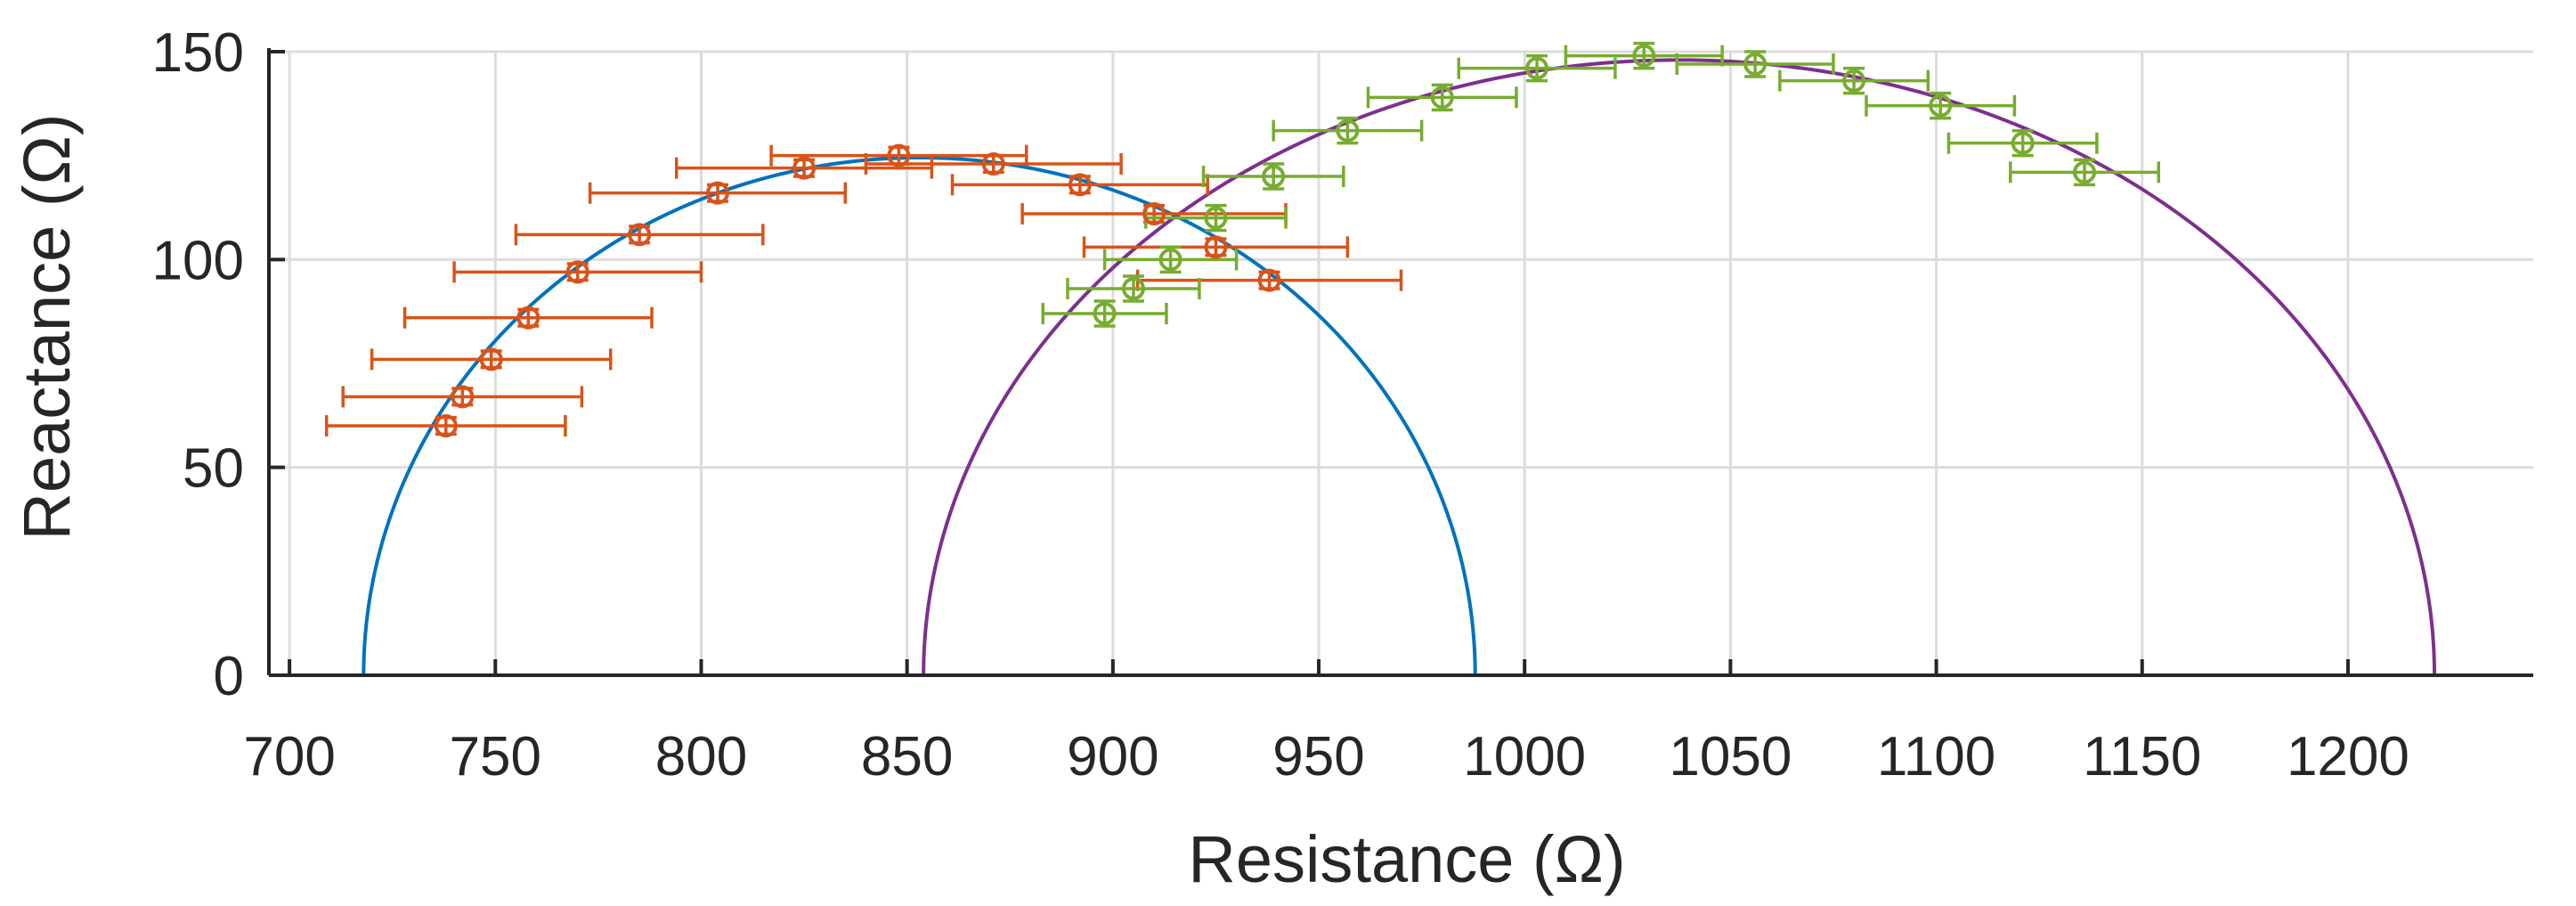 The image size is (2576, 906). What do you see at coordinates (495, 757) in the screenshot?
I see `x-tick-label: 750` at bounding box center [495, 757].